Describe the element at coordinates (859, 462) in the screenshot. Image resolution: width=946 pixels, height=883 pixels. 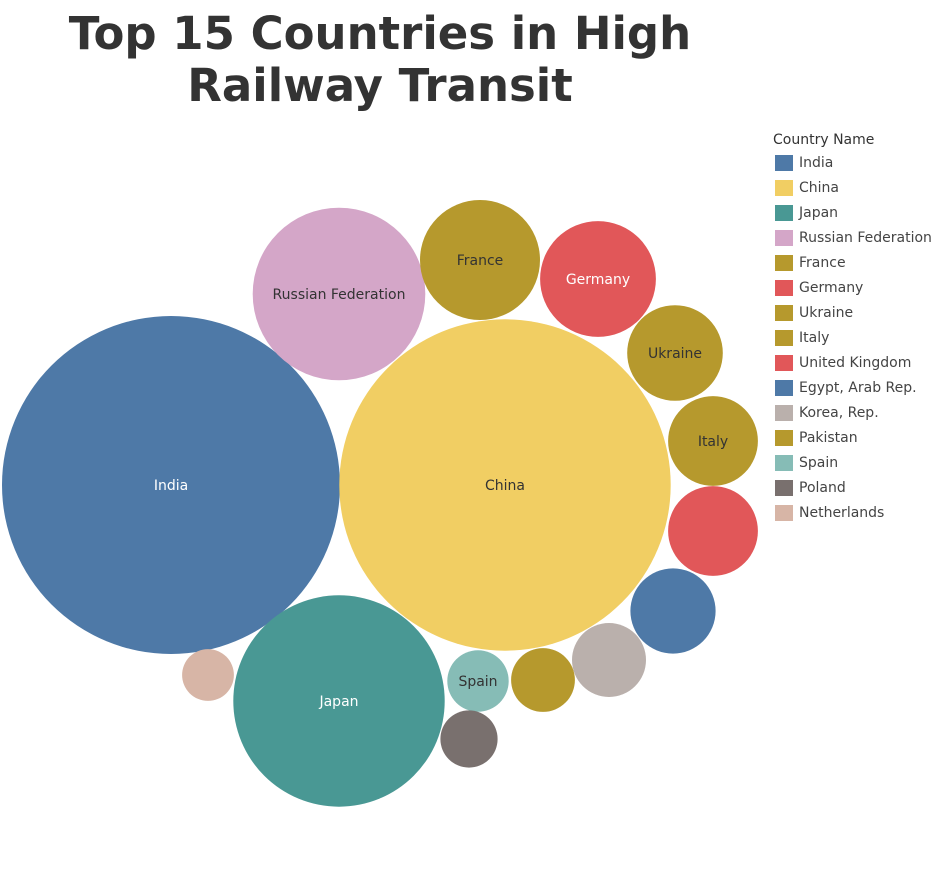
I see `legend-item-spain: Spain` at that location.